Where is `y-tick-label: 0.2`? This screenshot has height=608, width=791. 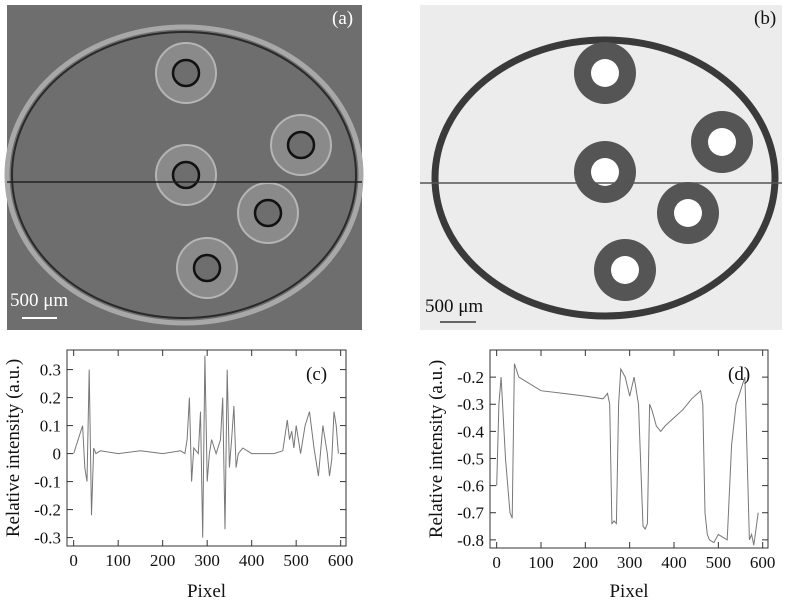 y-tick-label: 0.2 is located at coordinates (50, 398).